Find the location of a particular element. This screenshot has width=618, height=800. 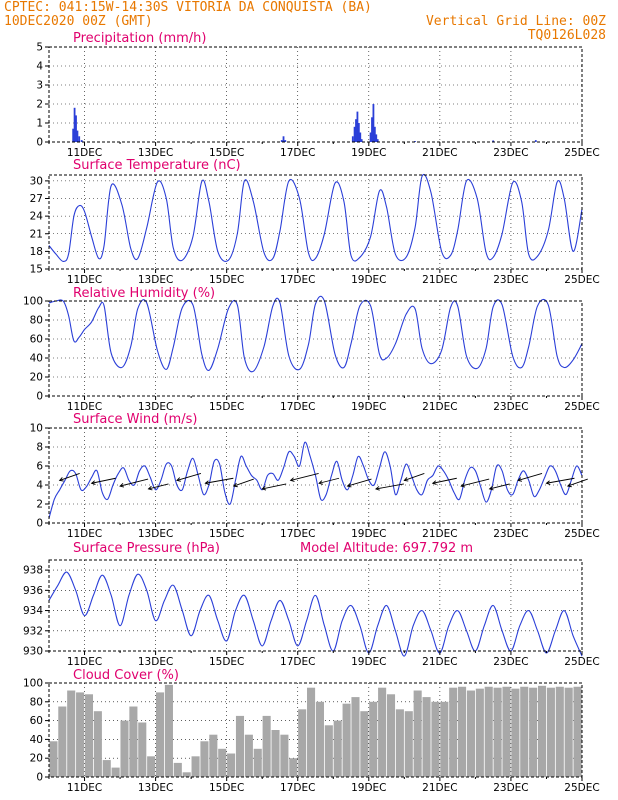

y-tick-label: 6 is located at coordinates (39, 467).